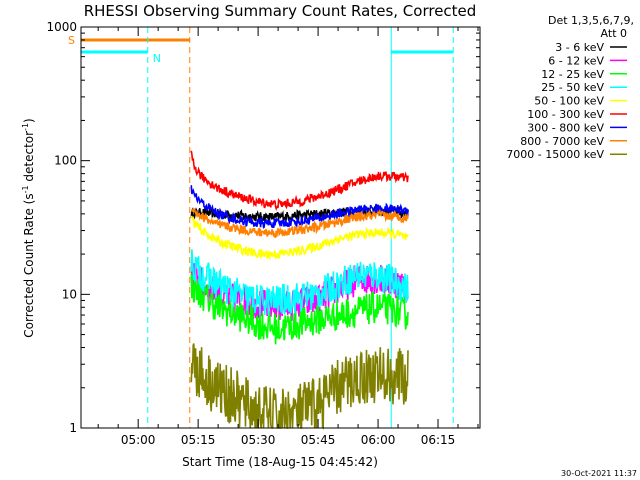  Describe the element at coordinates (438, 440) in the screenshot. I see `x-tick-label: 06:15` at that location.